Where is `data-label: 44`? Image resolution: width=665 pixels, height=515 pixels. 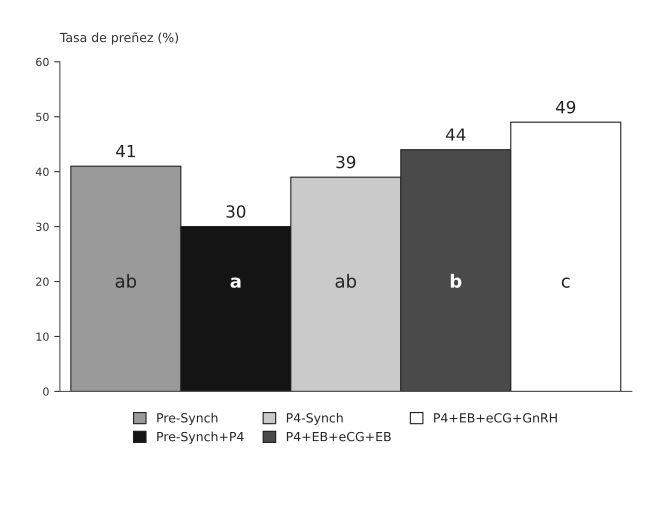 data-label: 44 is located at coordinates (456, 134).